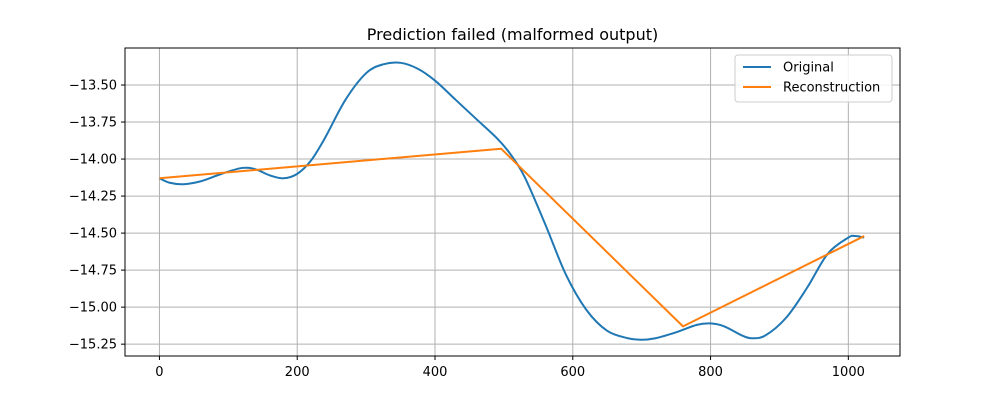 The height and width of the screenshot is (400, 1000). What do you see at coordinates (808, 68) in the screenshot?
I see `legend-label-original: Original` at bounding box center [808, 68].